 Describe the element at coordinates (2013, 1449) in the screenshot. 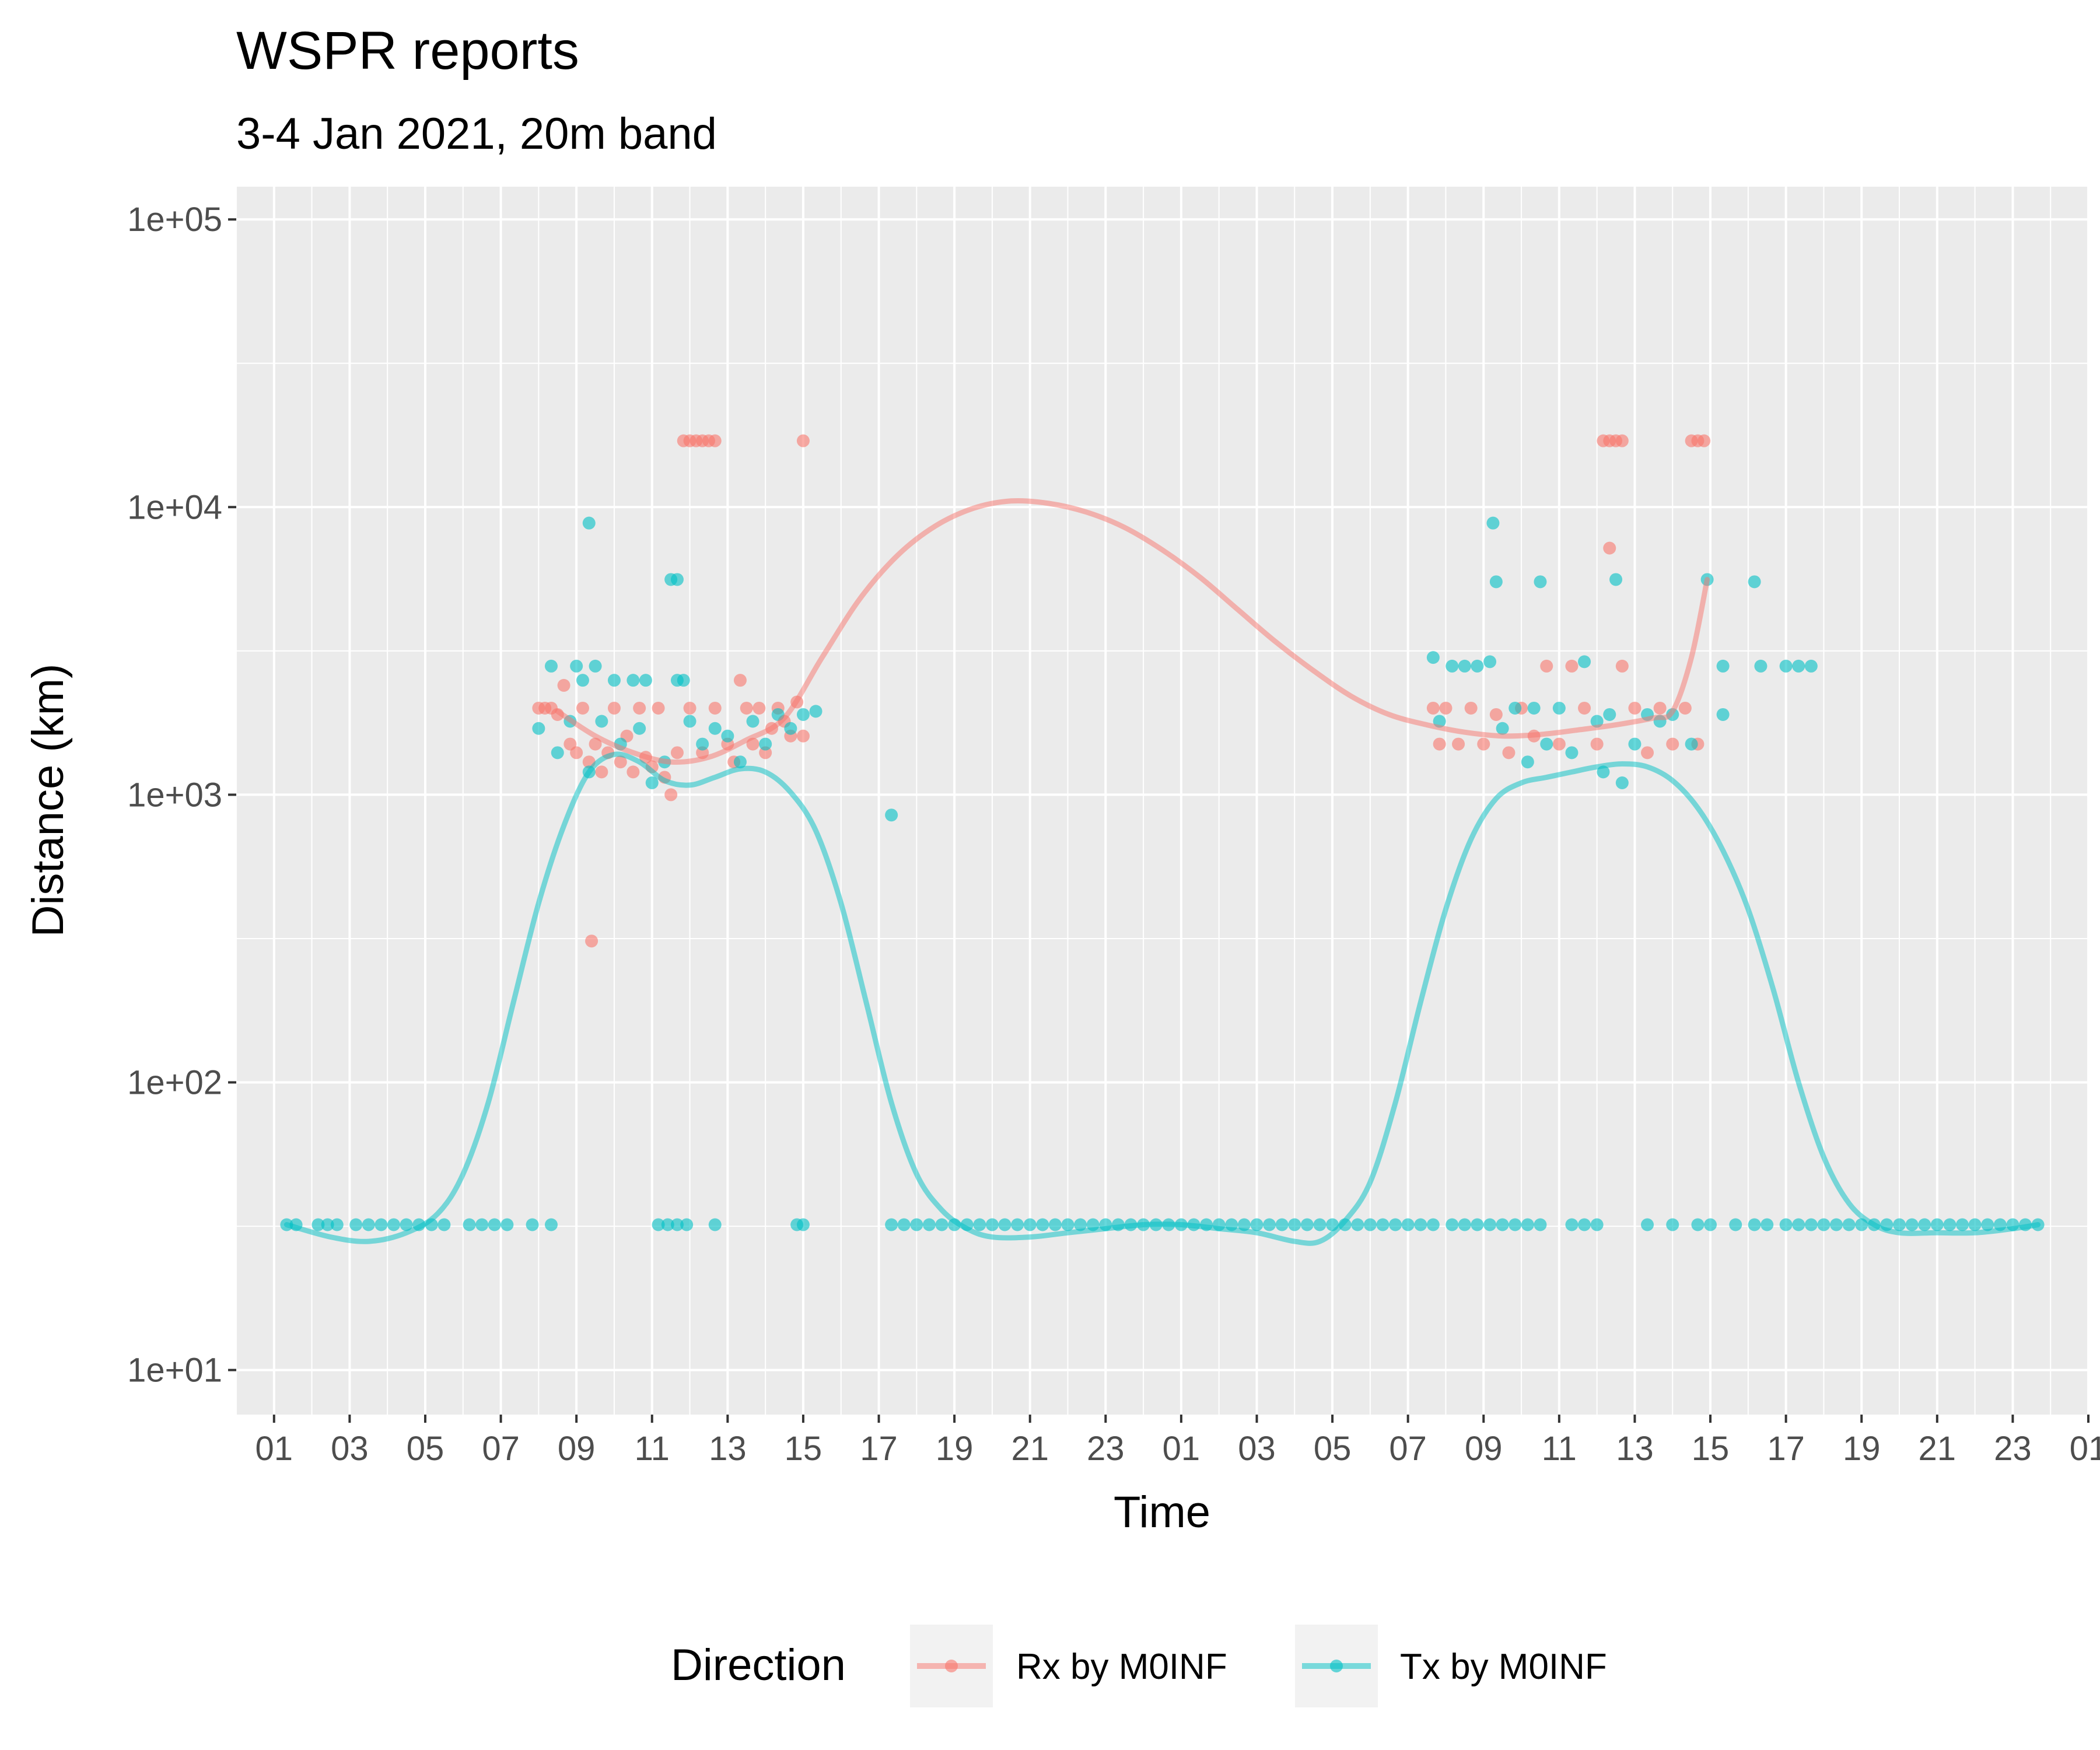

I see `x-tick-label: 23` at that location.